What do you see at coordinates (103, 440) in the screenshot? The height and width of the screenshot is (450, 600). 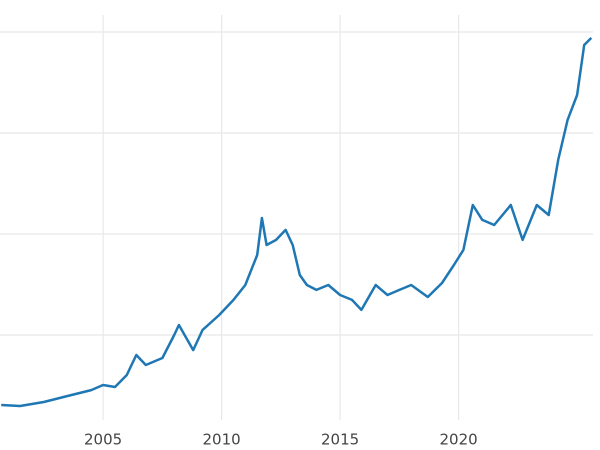 I see `x-tick-label: 2005` at bounding box center [103, 440].